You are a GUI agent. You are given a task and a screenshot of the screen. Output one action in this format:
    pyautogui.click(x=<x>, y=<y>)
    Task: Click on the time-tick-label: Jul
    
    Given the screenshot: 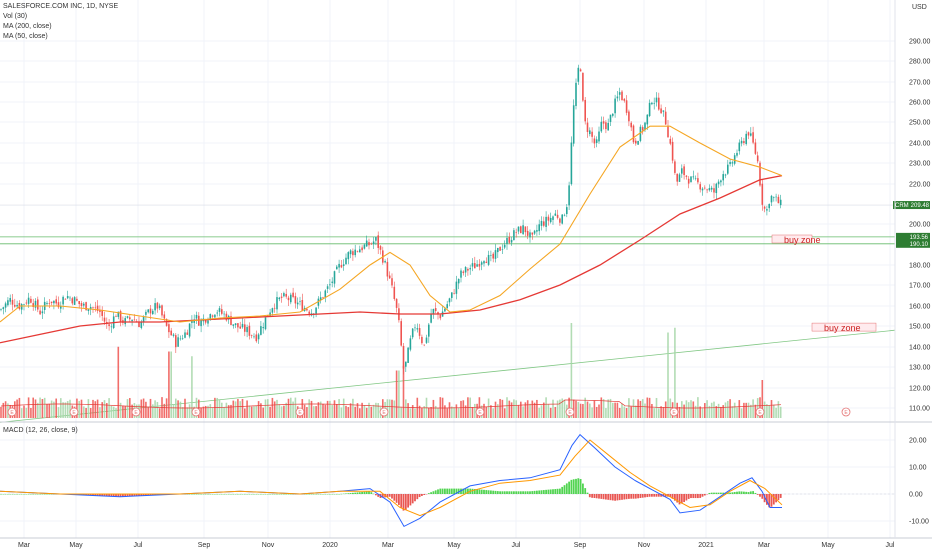 What is the action you would take?
    pyautogui.click(x=890, y=545)
    